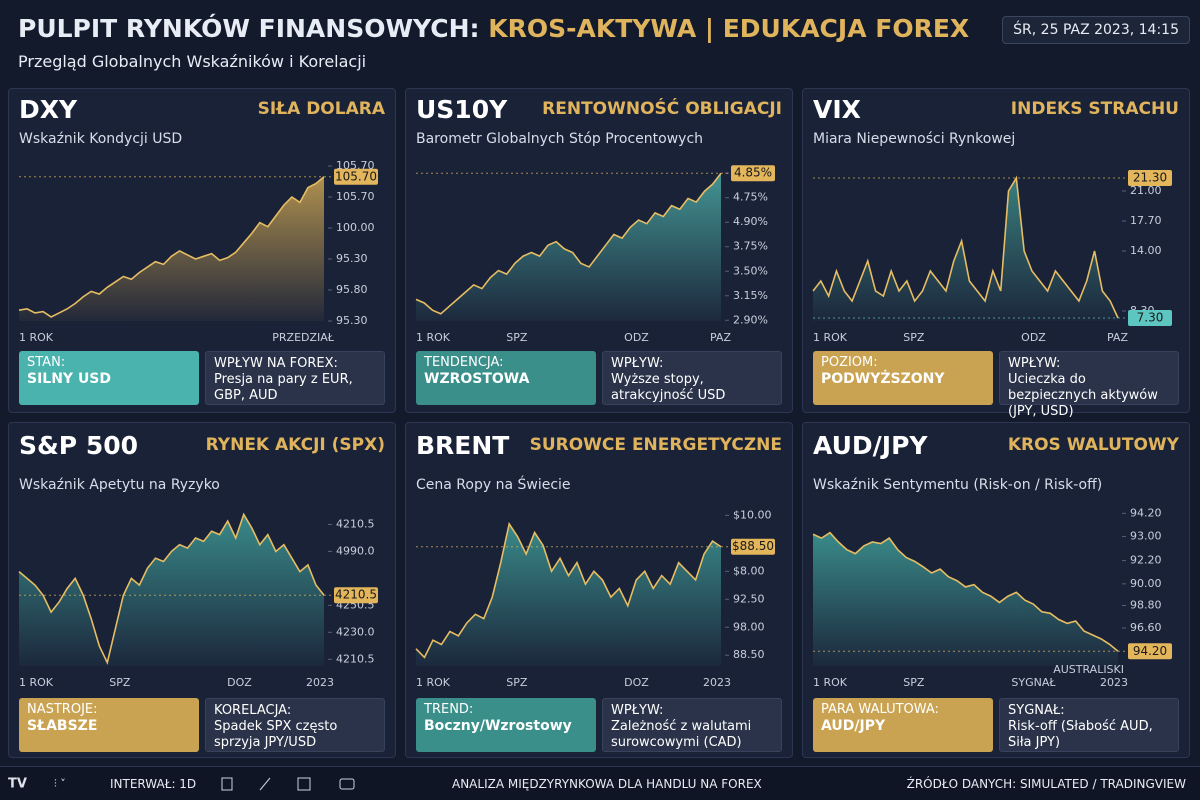 Image resolution: width=1200 pixels, height=800 pixels. Describe the element at coordinates (1146, 220) in the screenshot. I see `y-tick-label: 17.70` at that location.